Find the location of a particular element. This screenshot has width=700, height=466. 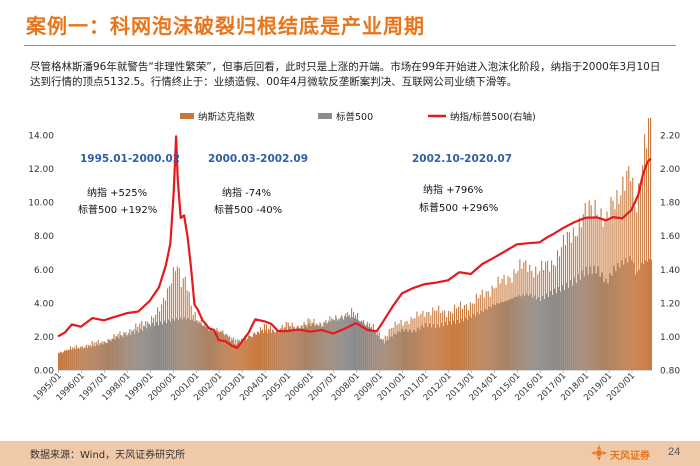

page-title: 案例一：科网泡沫破裂归根结底是产业周期 is located at coordinates (225, 26).